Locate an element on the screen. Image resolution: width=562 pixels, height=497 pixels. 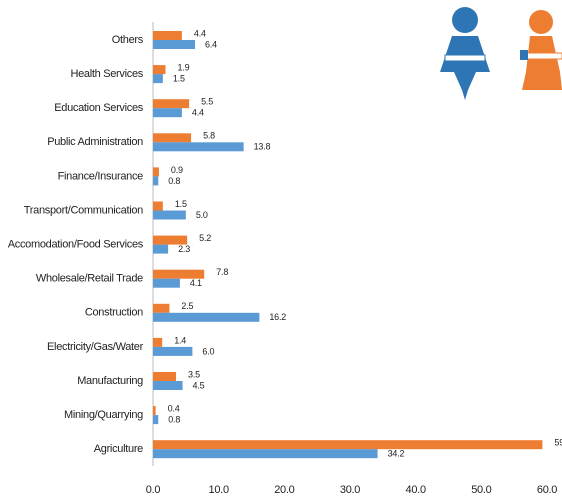
x-tick-label: 60.0 is located at coordinates (547, 490).